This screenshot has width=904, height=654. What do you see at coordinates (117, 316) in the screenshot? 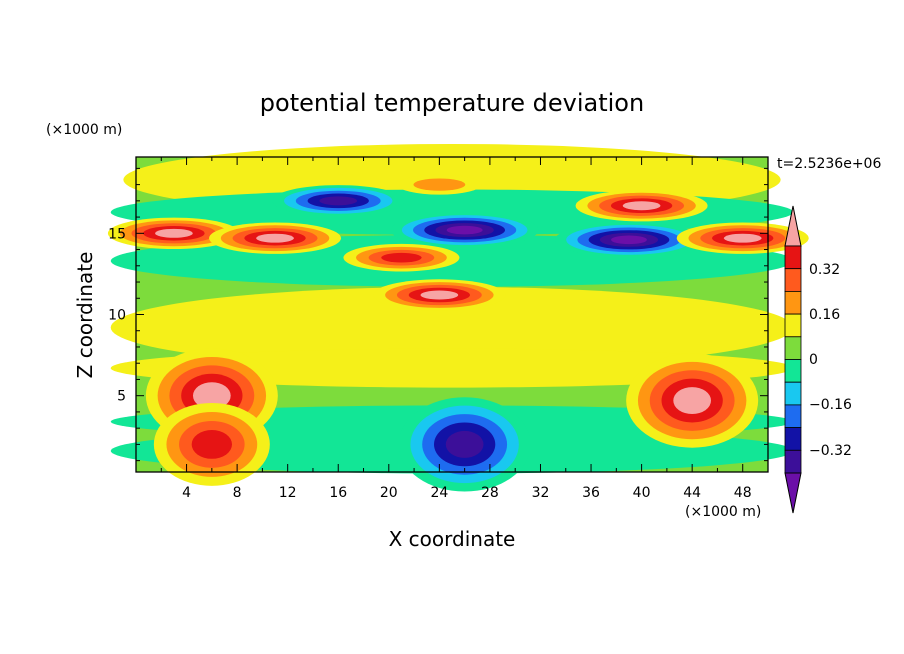
I see `y-tick-label: 10` at bounding box center [117, 316].